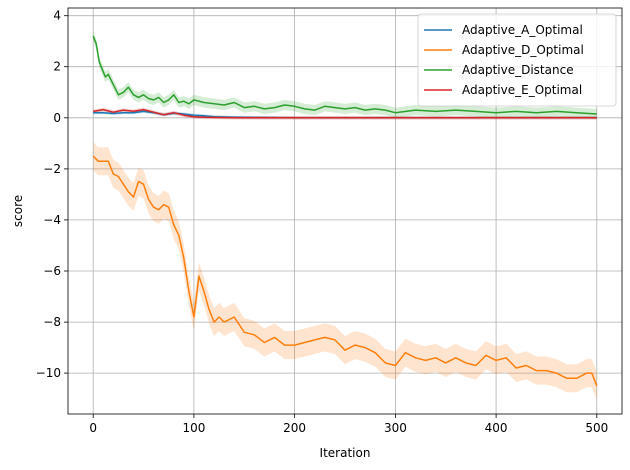 Image resolution: width=630 pixels, height=470 pixels. Describe the element at coordinates (522, 90) in the screenshot. I see `legend-label: Adaptive_E_Optimal` at that location.